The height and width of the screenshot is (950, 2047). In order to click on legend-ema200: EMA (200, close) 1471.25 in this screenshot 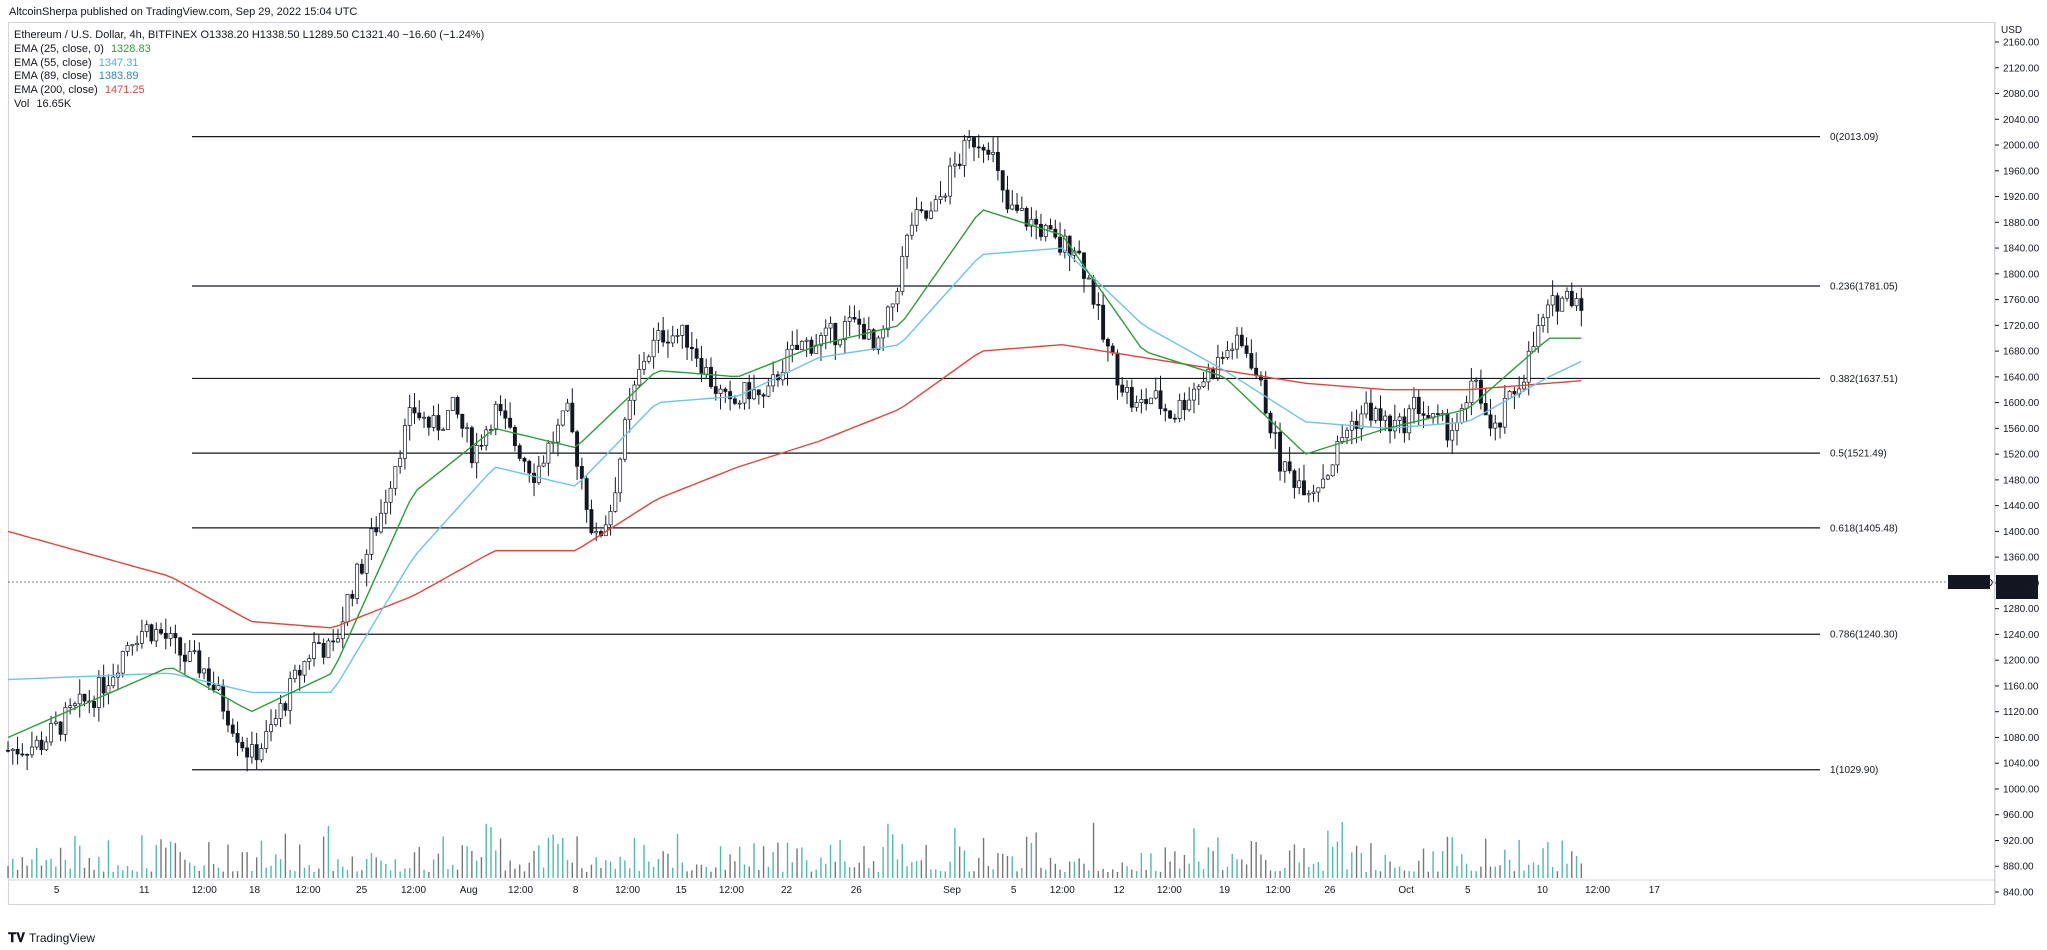, I will do `click(249, 91)`.